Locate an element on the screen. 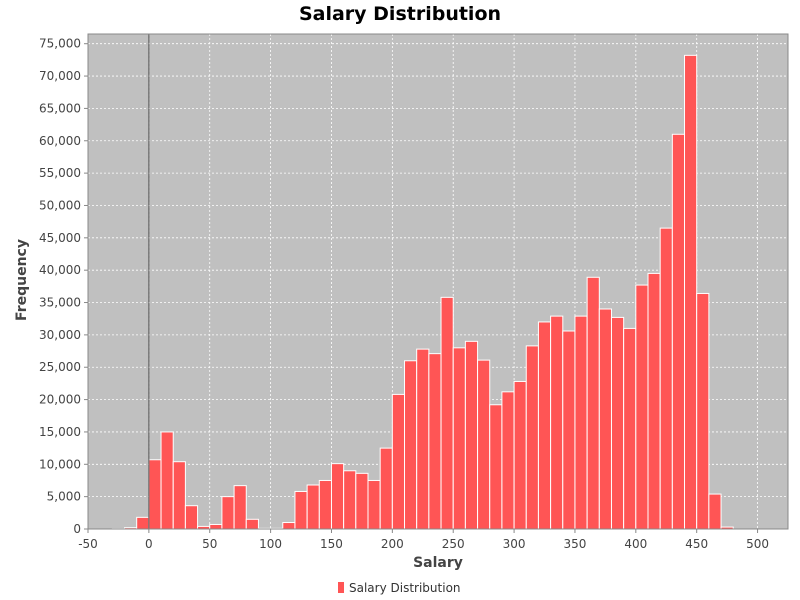 The height and width of the screenshot is (600, 800). x-tick-label: 500 is located at coordinates (757, 544).